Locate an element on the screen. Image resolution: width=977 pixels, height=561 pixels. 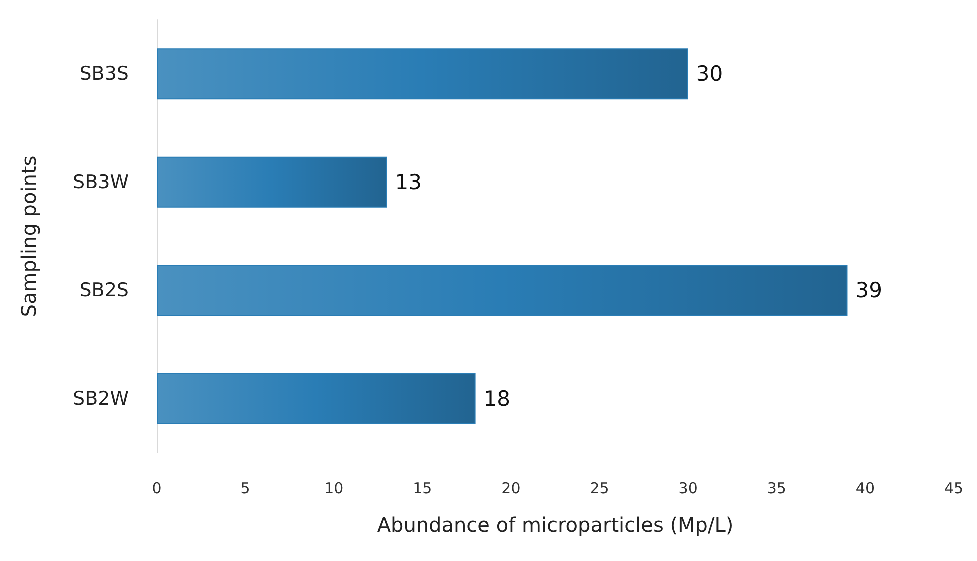
y-tick-label: SB3S is located at coordinates (104, 74).